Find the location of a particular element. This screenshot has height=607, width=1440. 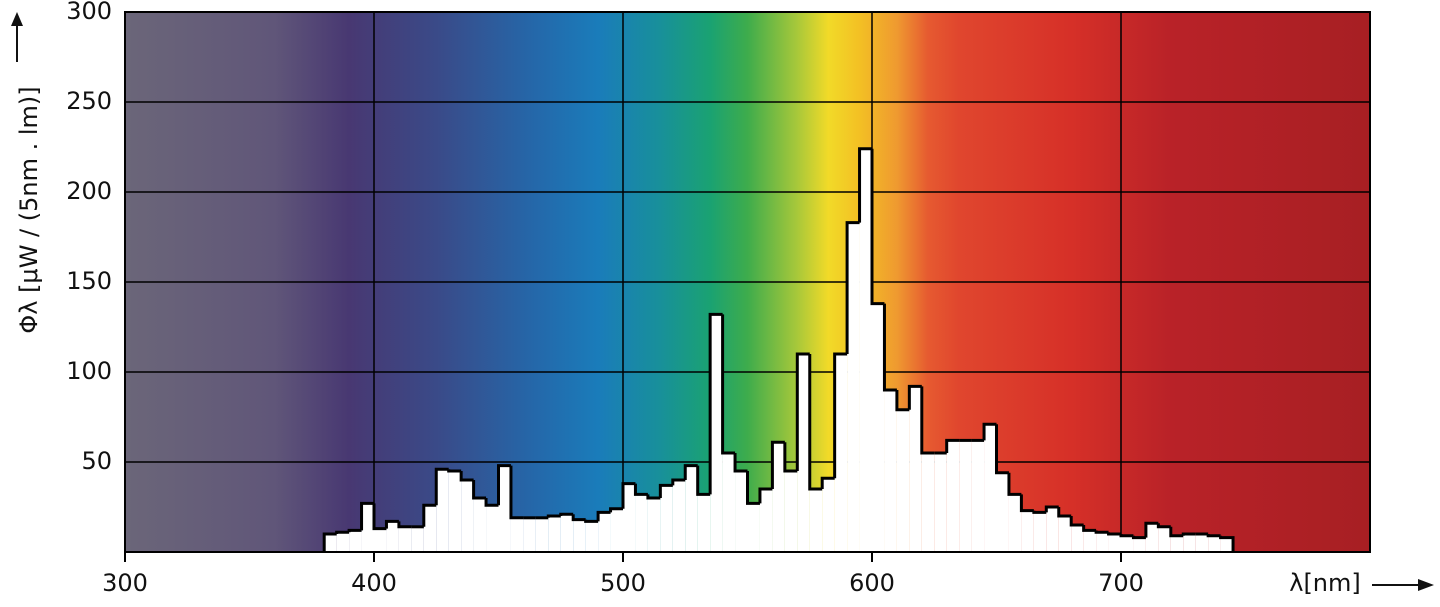

x-tick-label: 400 is located at coordinates (374, 583).